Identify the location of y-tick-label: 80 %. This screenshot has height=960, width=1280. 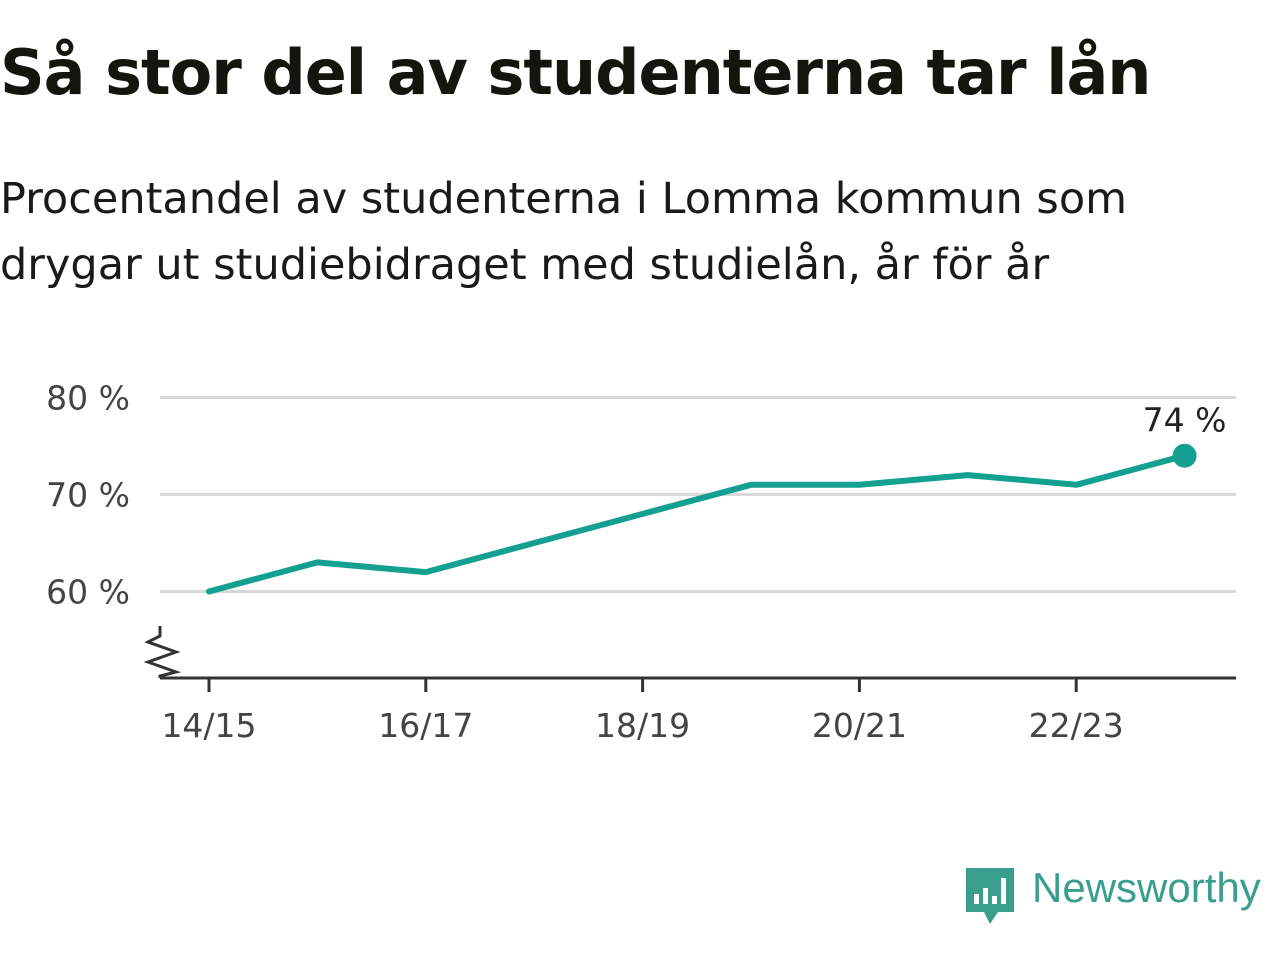
(88, 398).